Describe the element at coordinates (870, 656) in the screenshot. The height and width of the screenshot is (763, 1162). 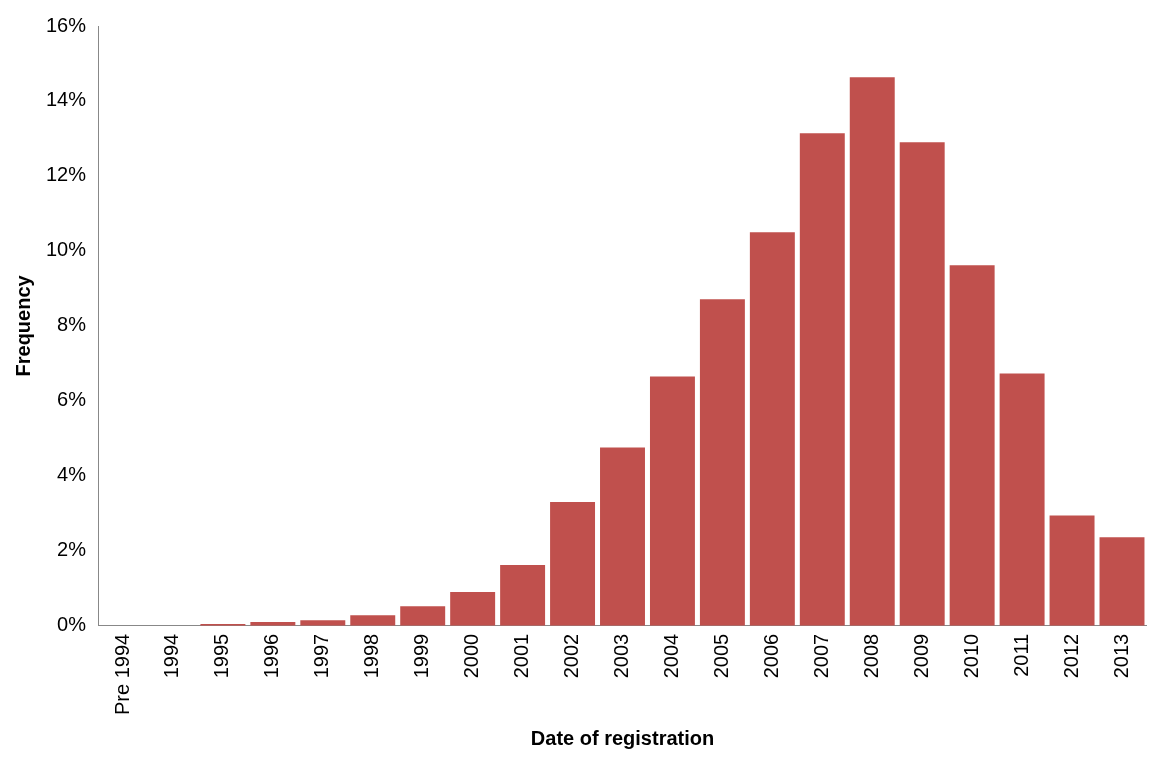
I see `x-tick-label: 2008` at that location.